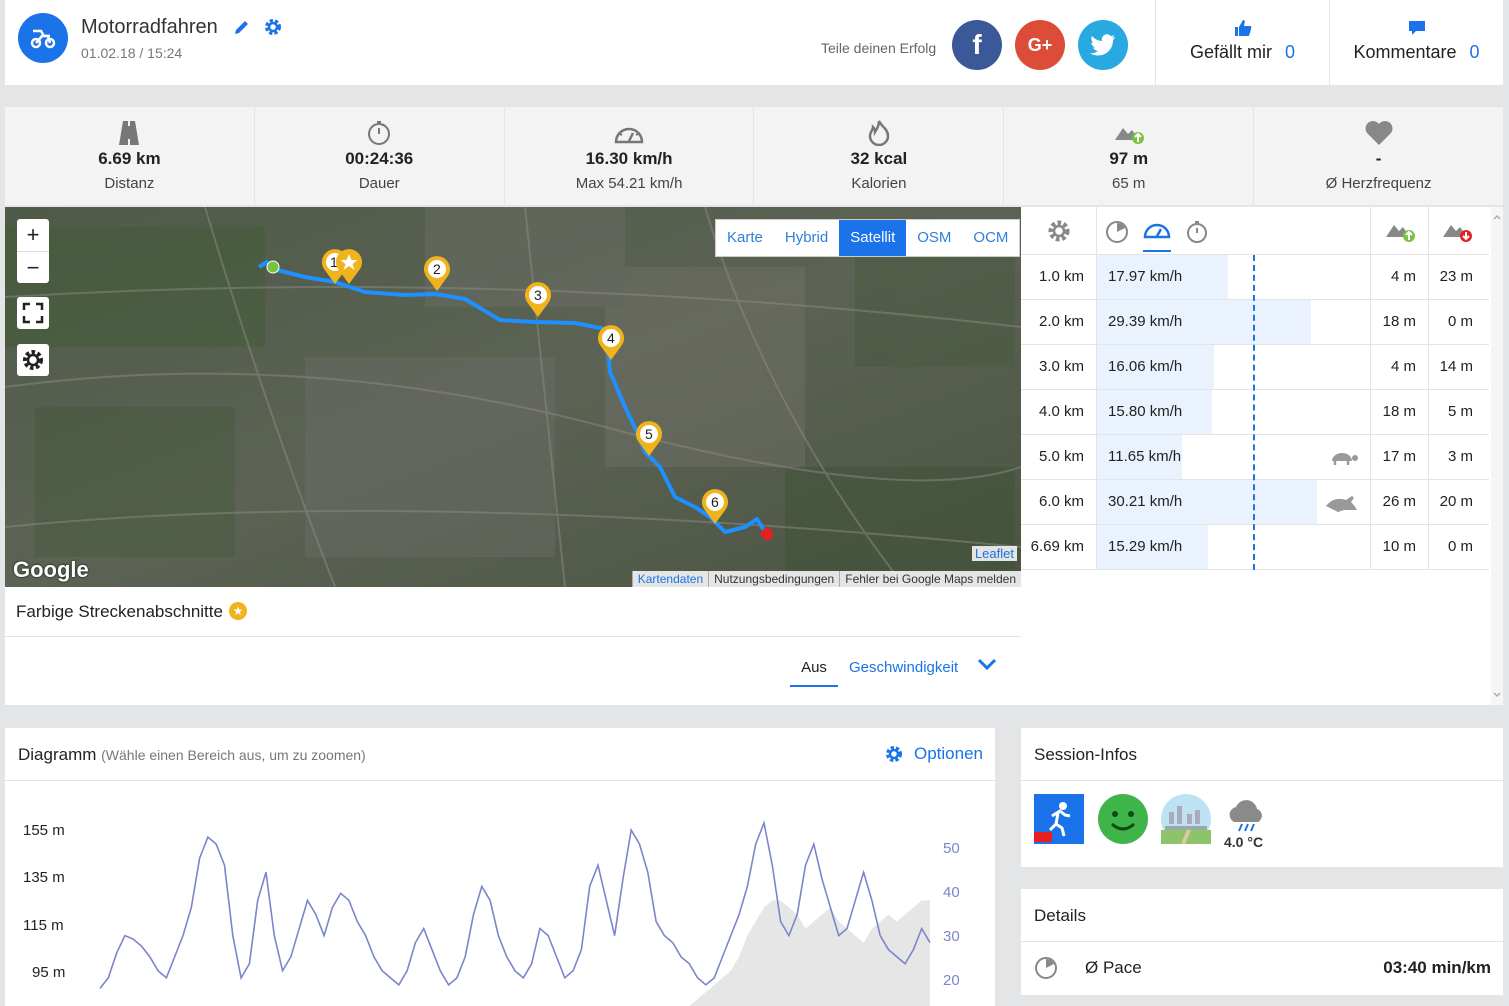 This screenshot has height=1006, width=1509. I want to click on stopwatch-tab-icon, so click(1197, 234).